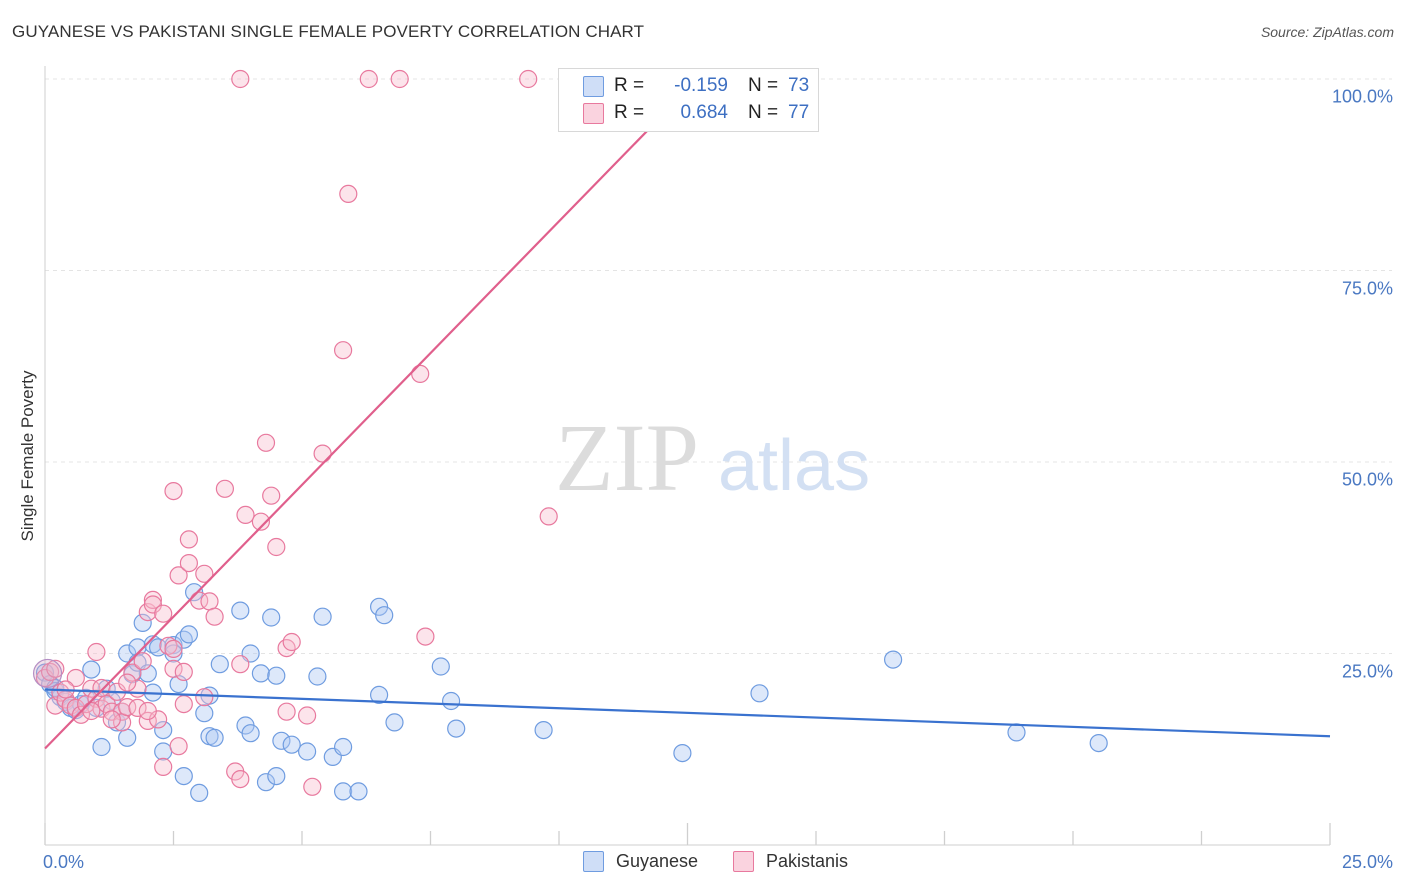 The width and height of the screenshot is (1406, 892). I want to click on x-tick-label-min: 0.0%, so click(64, 862).